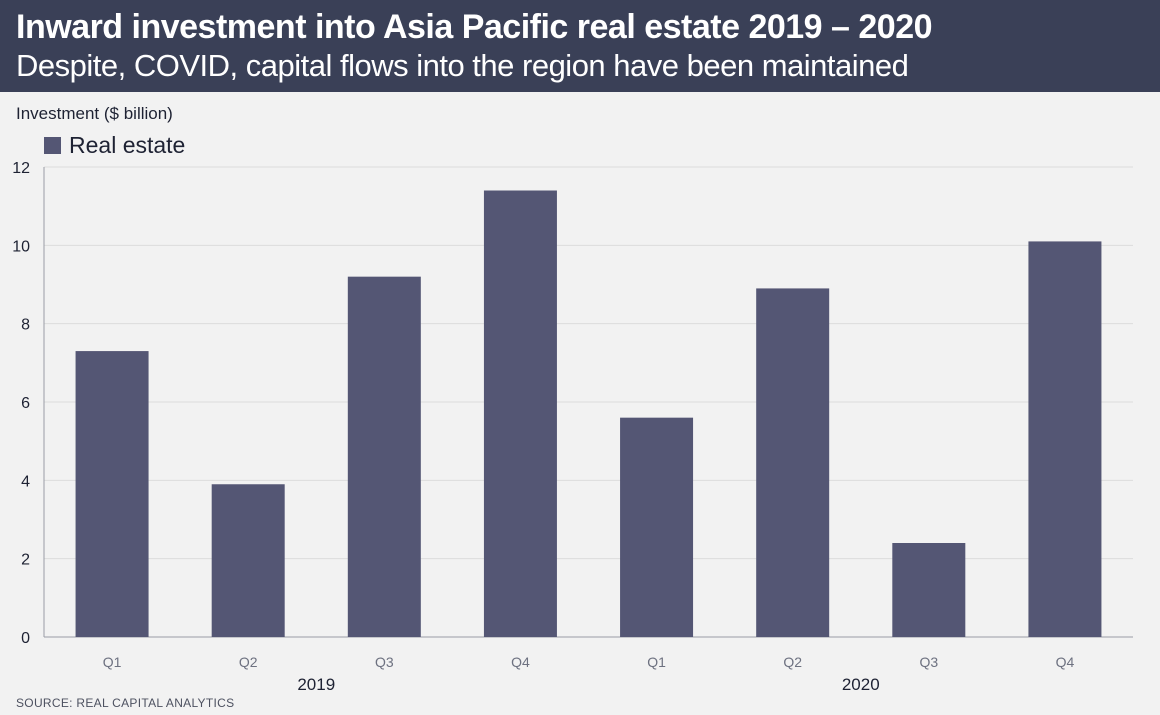 This screenshot has height=715, width=1160. I want to click on legend-swatch, so click(52, 145).